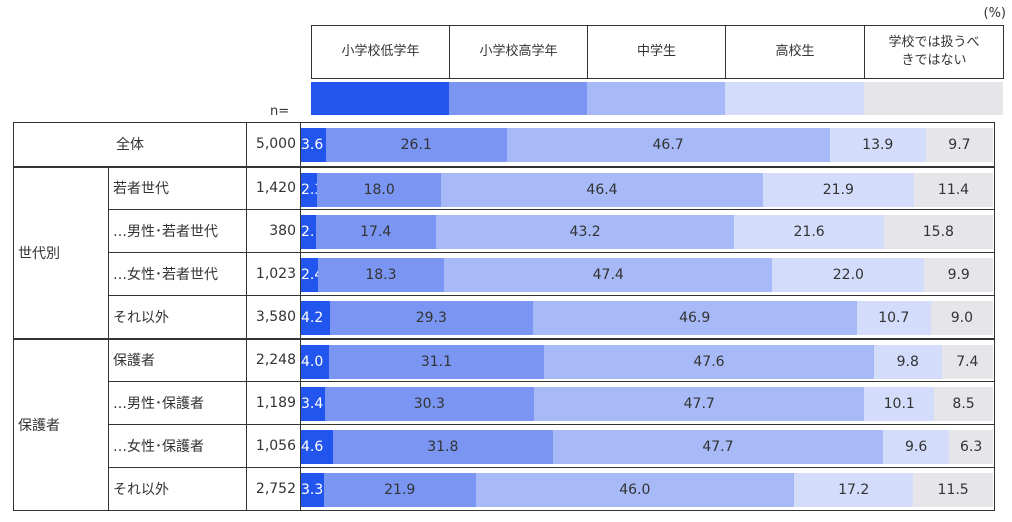 This screenshot has width=1012, height=522. Describe the element at coordinates (280, 111) in the screenshot. I see `n-header: n=` at that location.